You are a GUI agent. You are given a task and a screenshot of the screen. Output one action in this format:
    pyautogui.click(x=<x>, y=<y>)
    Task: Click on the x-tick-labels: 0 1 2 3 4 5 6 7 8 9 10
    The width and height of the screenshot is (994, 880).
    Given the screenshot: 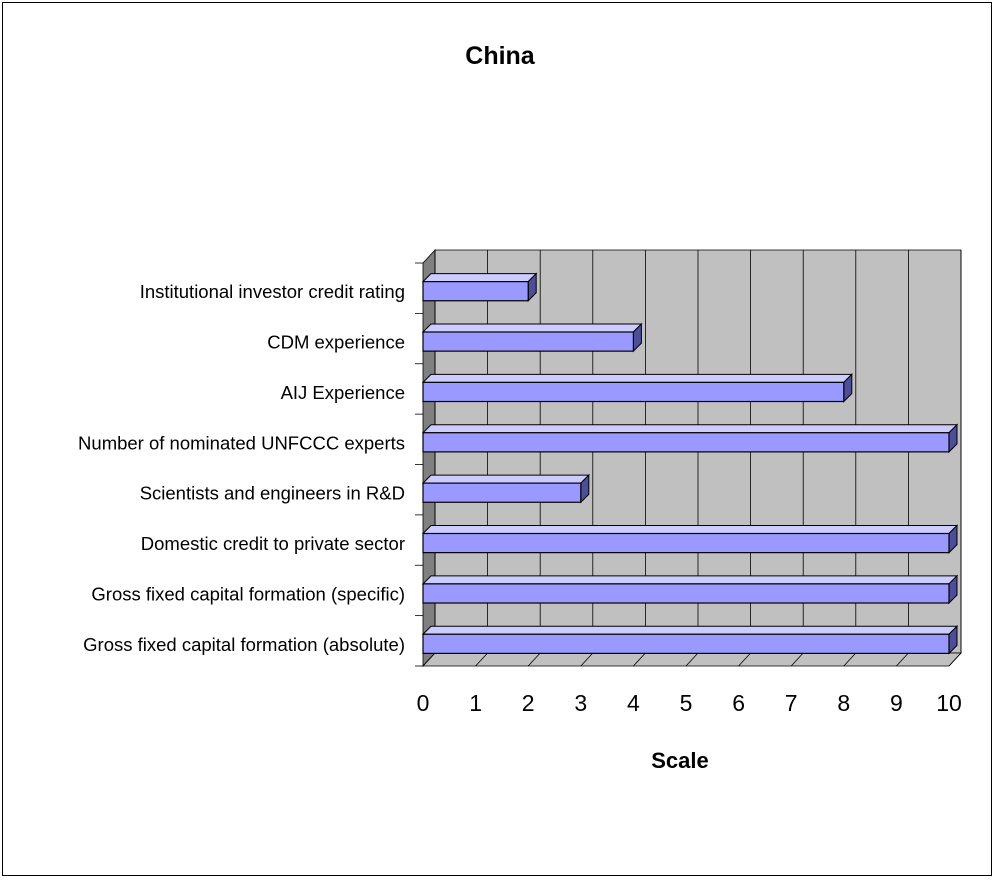 What is the action you would take?
    pyautogui.click(x=689, y=703)
    